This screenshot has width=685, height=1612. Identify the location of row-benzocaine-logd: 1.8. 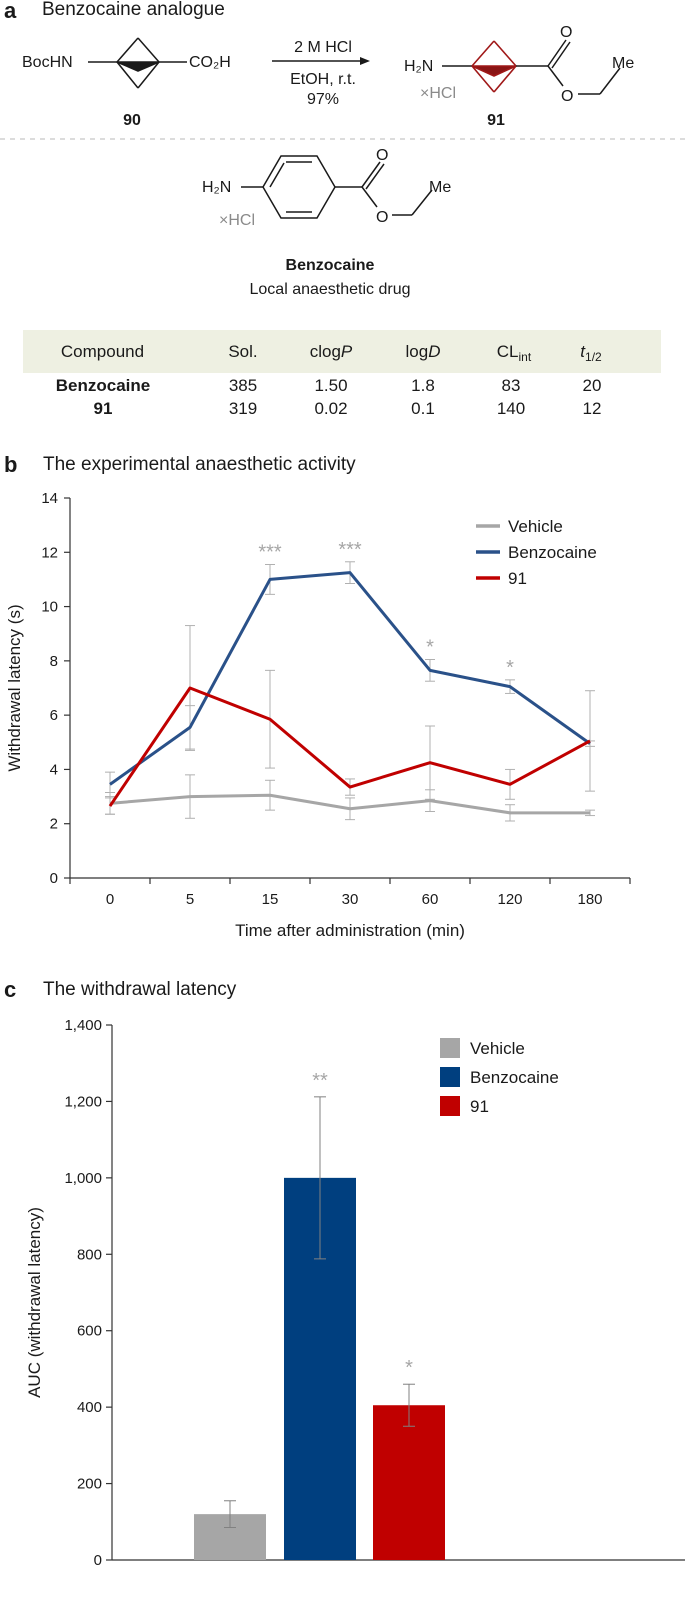
(423, 385).